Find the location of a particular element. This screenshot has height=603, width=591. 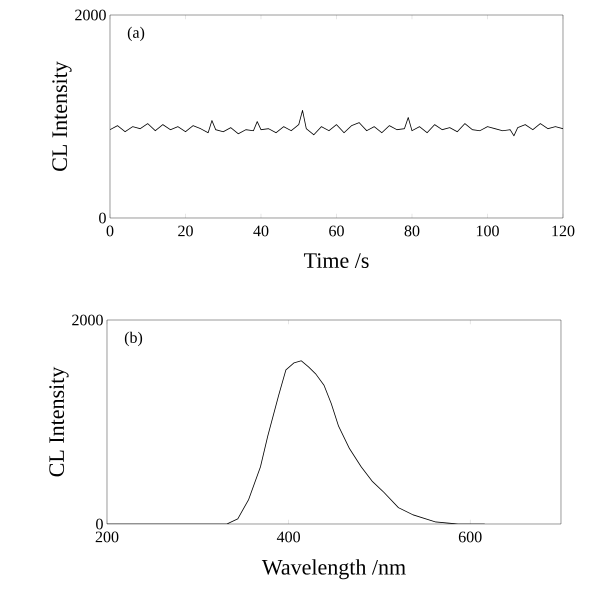

x-tick-label: 60 is located at coordinates (336, 231).